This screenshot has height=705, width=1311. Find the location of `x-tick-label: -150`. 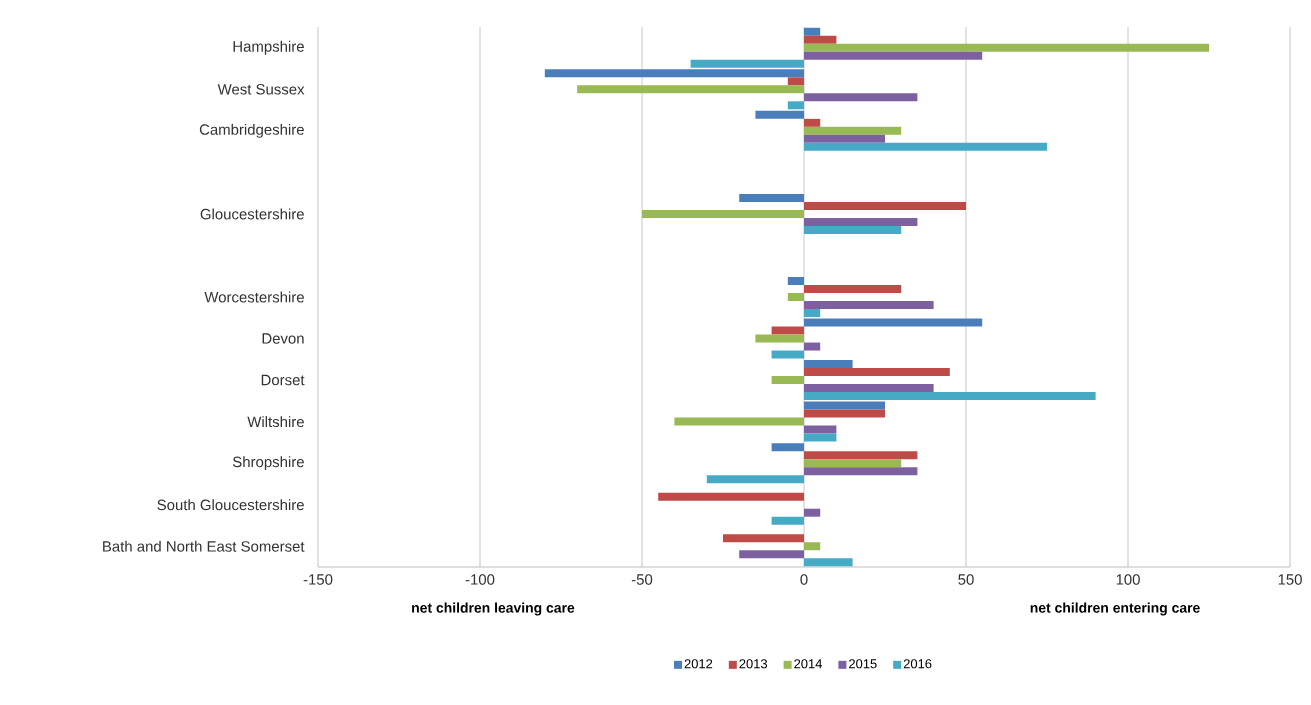

x-tick-label: -150 is located at coordinates (318, 579).